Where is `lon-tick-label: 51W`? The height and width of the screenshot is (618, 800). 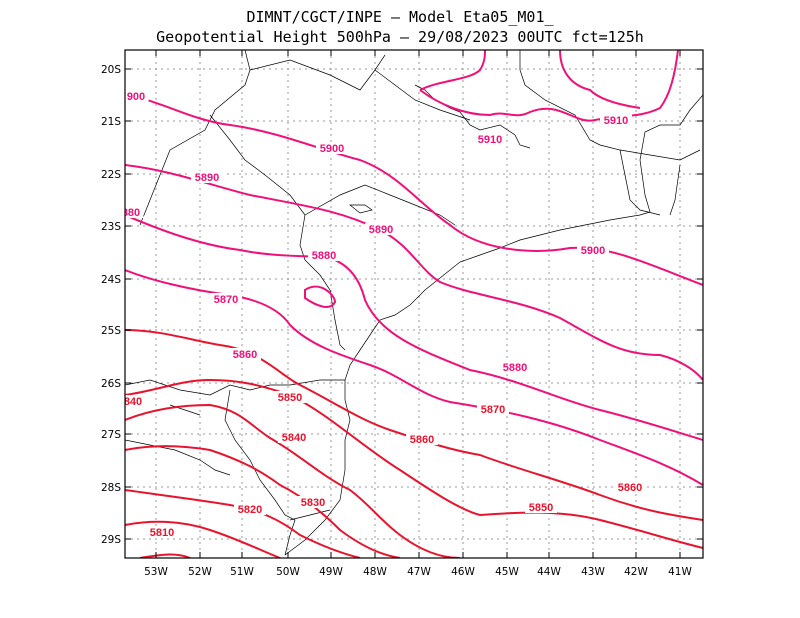 lon-tick-label: 51W is located at coordinates (242, 572).